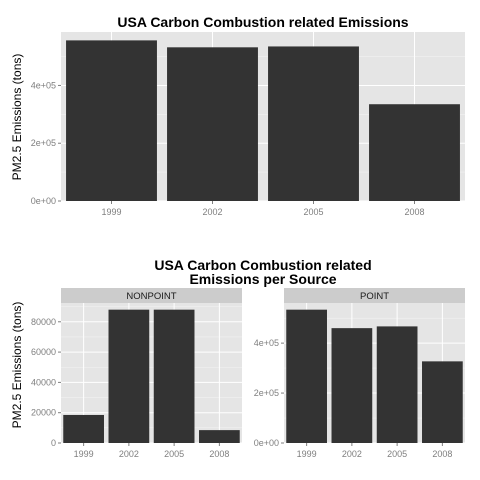  What do you see at coordinates (43, 352) in the screenshot?
I see `y-tick-label: 60000` at bounding box center [43, 352].